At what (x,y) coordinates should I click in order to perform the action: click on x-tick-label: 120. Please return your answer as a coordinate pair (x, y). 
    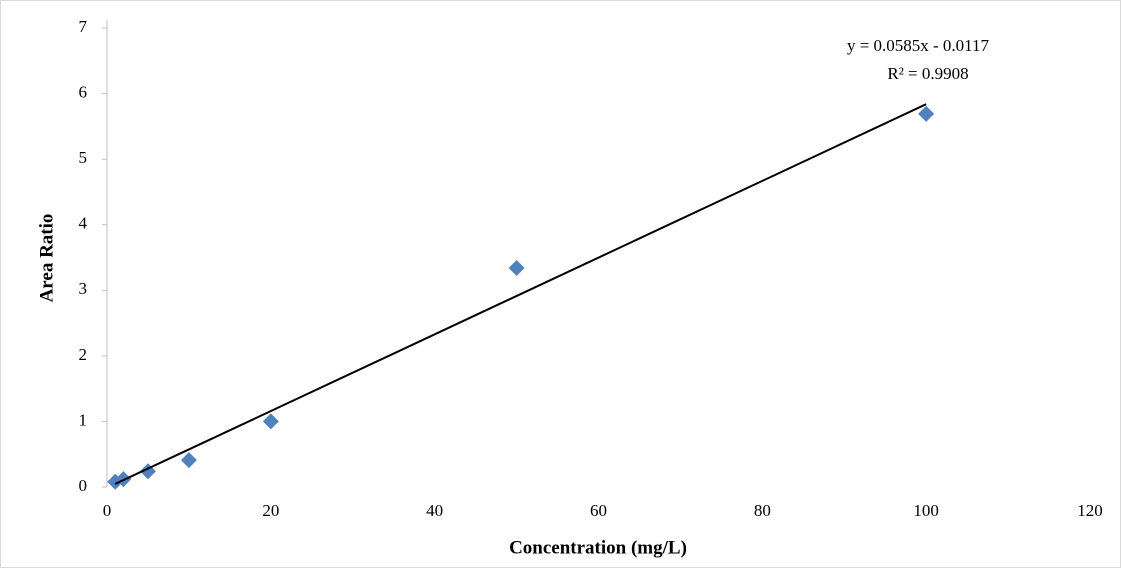
    Looking at the image, I should click on (1090, 510).